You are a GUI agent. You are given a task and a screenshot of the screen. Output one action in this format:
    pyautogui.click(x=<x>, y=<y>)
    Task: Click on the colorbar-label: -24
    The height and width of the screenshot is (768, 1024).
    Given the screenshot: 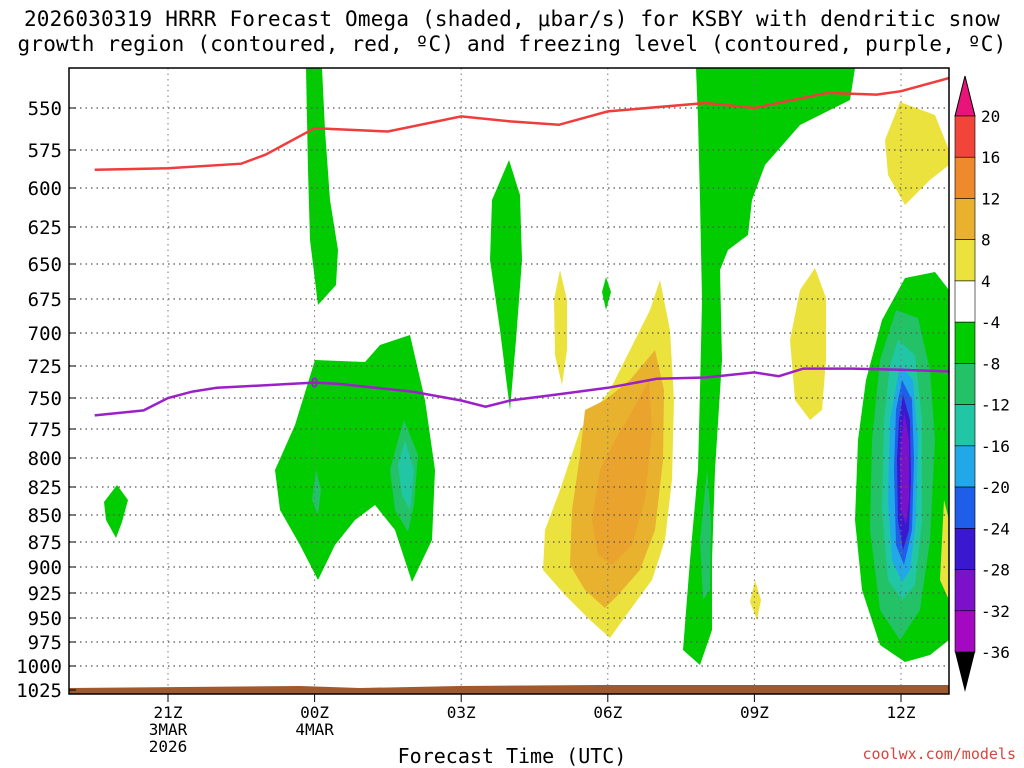 What is the action you would take?
    pyautogui.click(x=995, y=528)
    